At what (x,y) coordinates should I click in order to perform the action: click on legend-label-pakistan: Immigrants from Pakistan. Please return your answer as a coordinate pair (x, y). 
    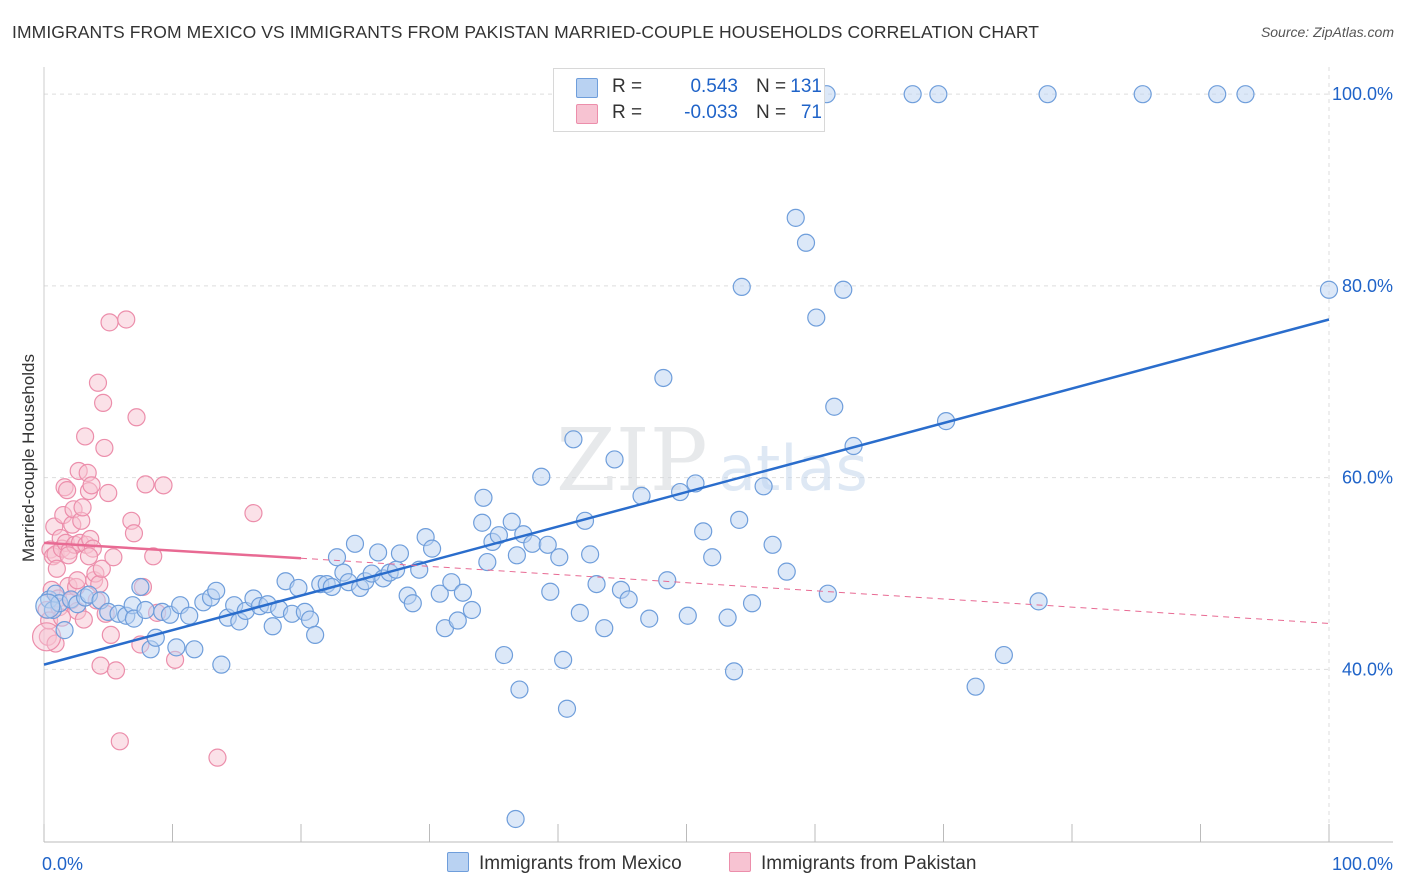
    Looking at the image, I should click on (869, 863).